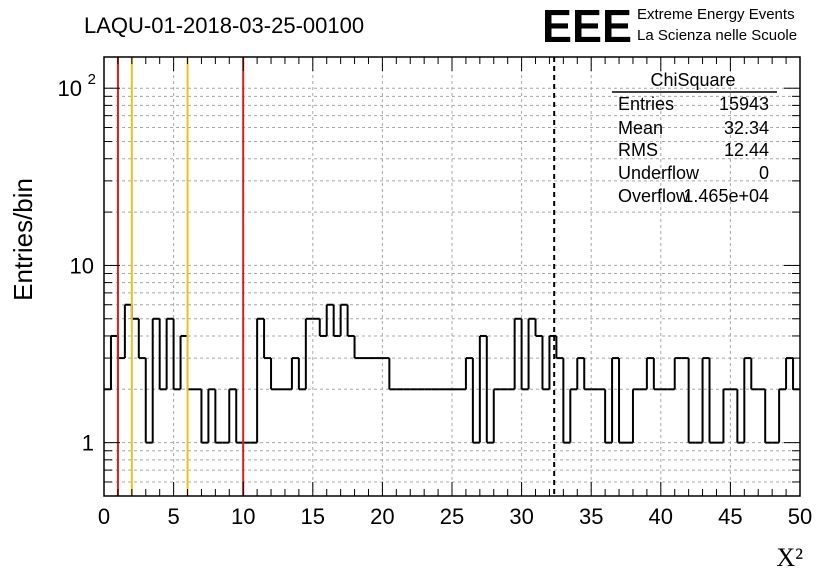  Describe the element at coordinates (591, 516) in the screenshot. I see `x-tick-label: 35` at that location.